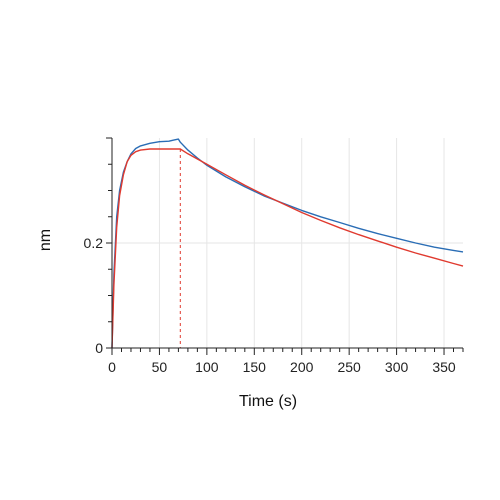 This screenshot has width=500, height=500. I want to click on x-tick-label: 300, so click(397, 367).